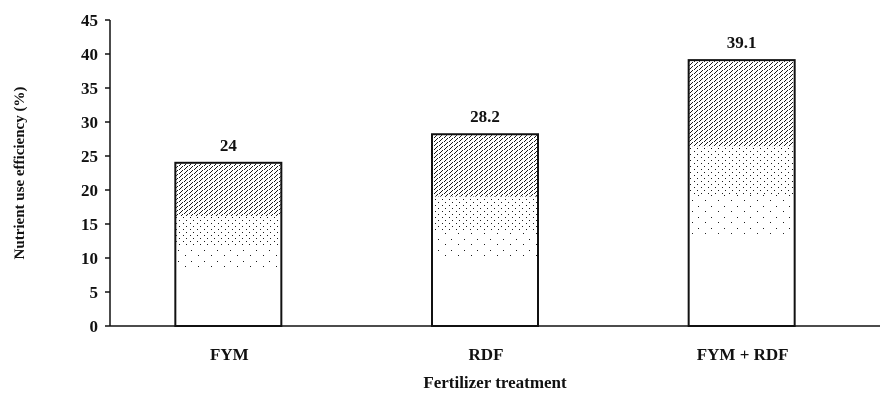 The image size is (891, 403). Describe the element at coordinates (89, 224) in the screenshot. I see `y-tick-label: 15` at that location.